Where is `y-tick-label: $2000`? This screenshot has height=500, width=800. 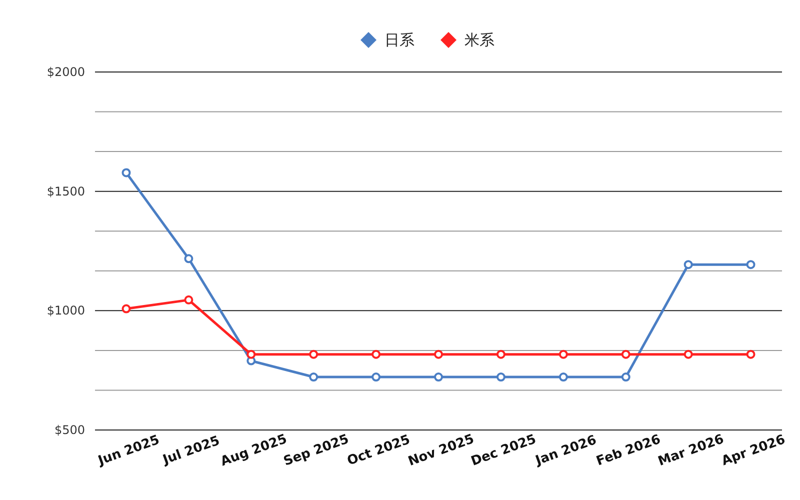
y-tick-label: $2000 is located at coordinates (65, 72).